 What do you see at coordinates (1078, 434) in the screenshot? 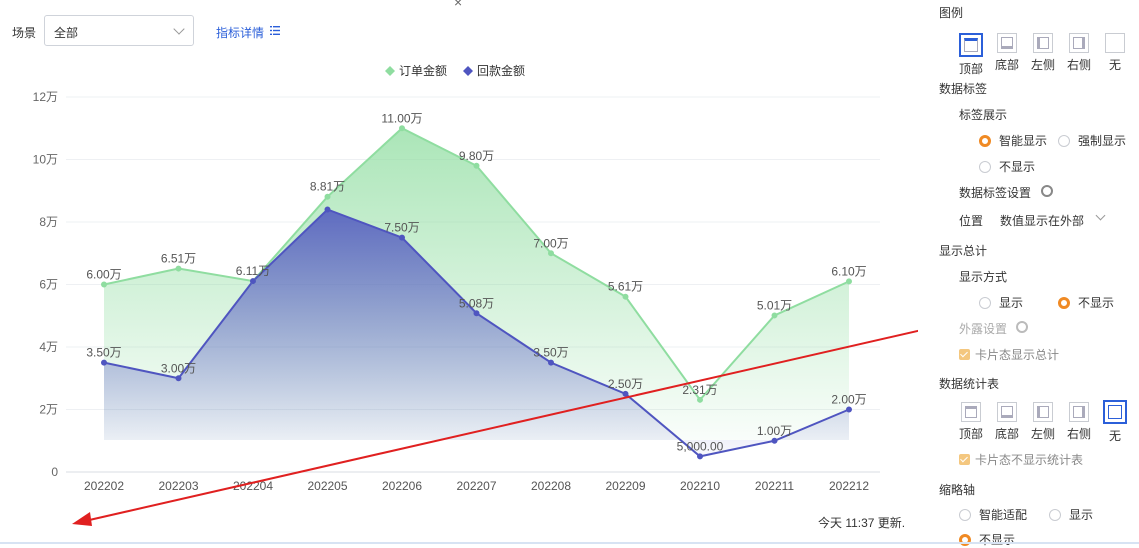
I see `stats-pos-label: 右侧` at bounding box center [1078, 434].